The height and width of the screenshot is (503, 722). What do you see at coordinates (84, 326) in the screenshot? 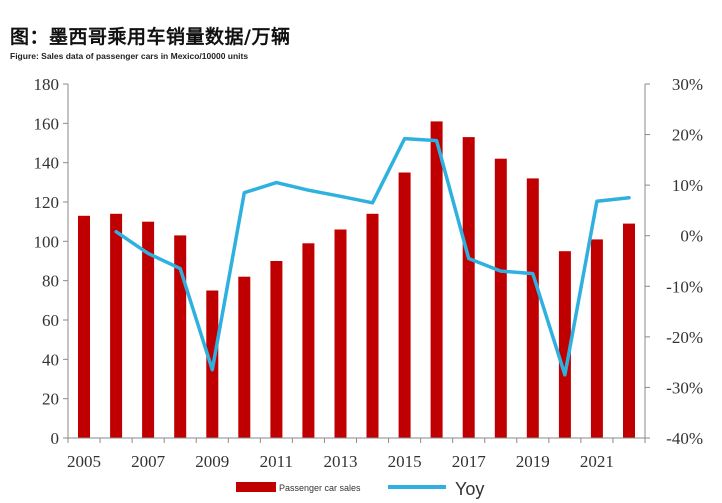
I see `bar-2005` at bounding box center [84, 326].